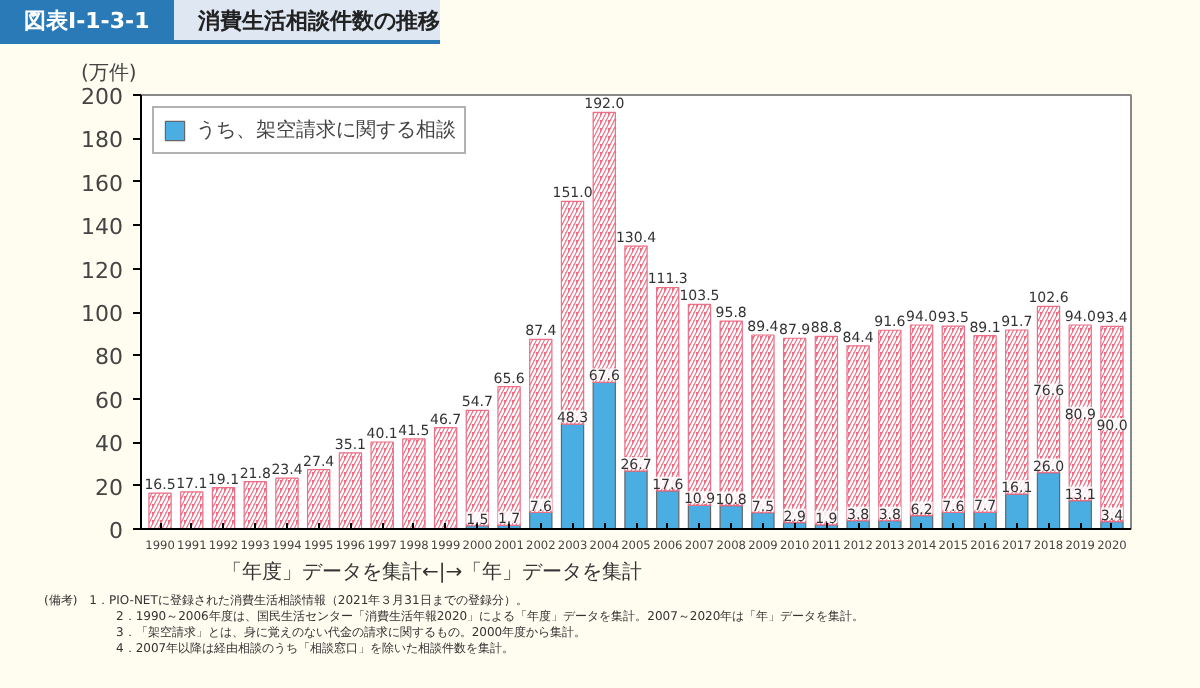  Describe the element at coordinates (102, 227) in the screenshot. I see `y-tick-label: 140` at that location.